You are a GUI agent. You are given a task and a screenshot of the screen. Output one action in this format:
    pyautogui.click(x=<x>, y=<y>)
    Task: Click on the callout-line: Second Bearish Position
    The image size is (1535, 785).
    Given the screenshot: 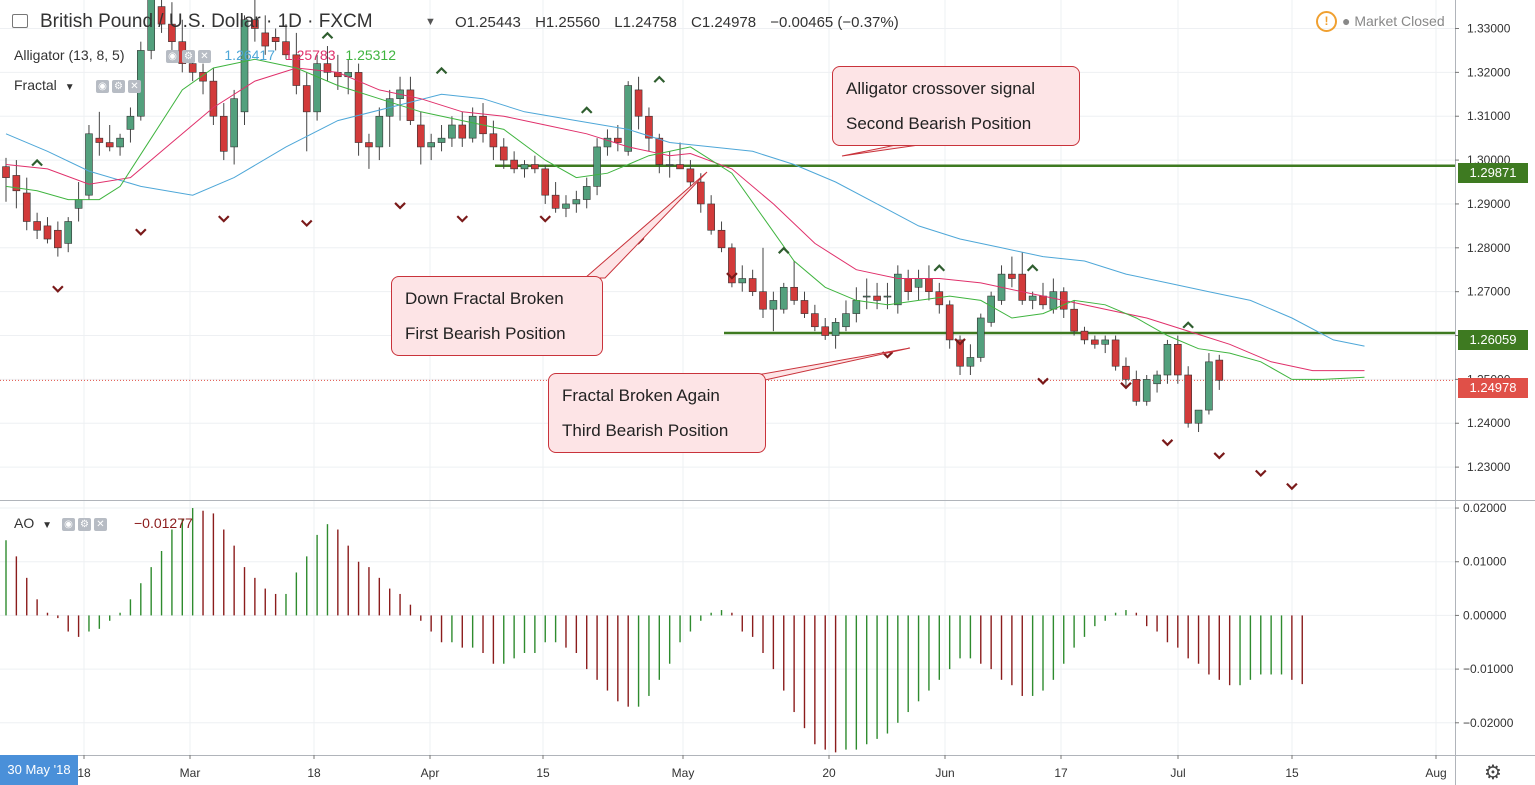 What is the action you would take?
    pyautogui.click(x=939, y=123)
    